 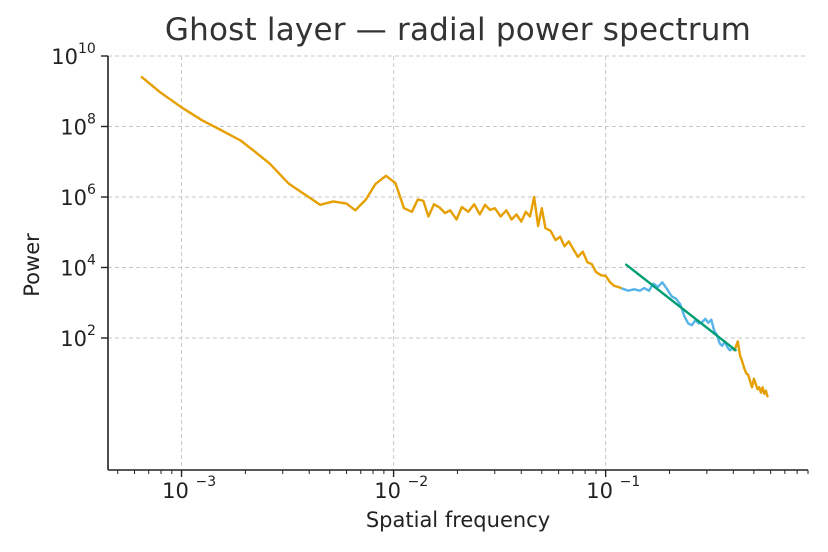 What do you see at coordinates (91, 260) in the screenshot?
I see `y-tick-exponent: 4` at bounding box center [91, 260].